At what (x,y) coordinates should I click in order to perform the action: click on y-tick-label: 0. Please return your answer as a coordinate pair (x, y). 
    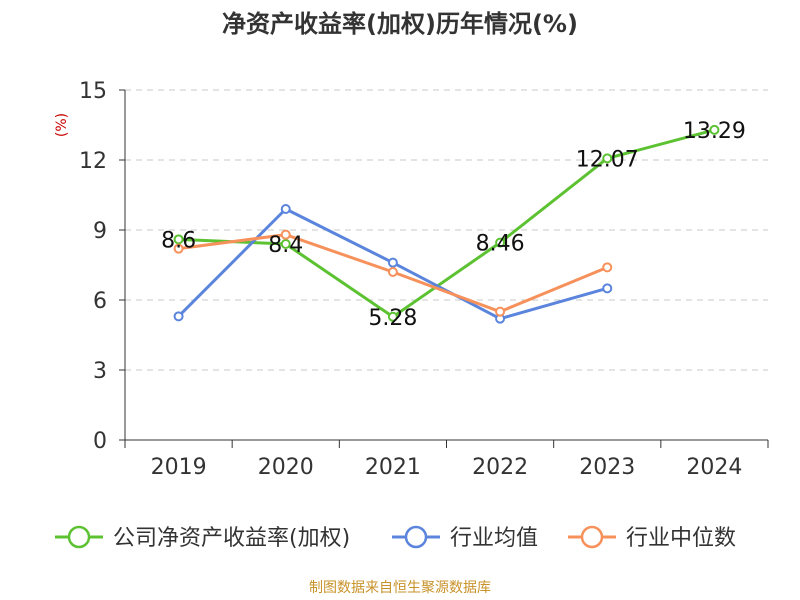
    Looking at the image, I should click on (100, 441).